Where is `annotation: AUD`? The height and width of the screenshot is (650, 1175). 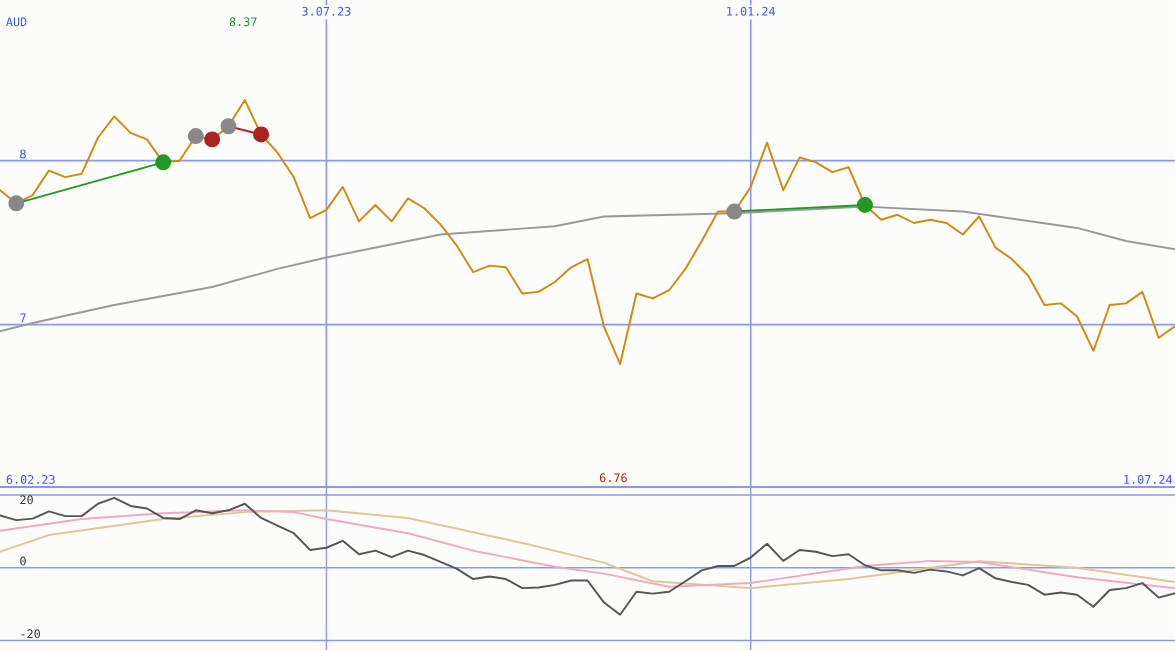 annotation: AUD is located at coordinates (16, 22).